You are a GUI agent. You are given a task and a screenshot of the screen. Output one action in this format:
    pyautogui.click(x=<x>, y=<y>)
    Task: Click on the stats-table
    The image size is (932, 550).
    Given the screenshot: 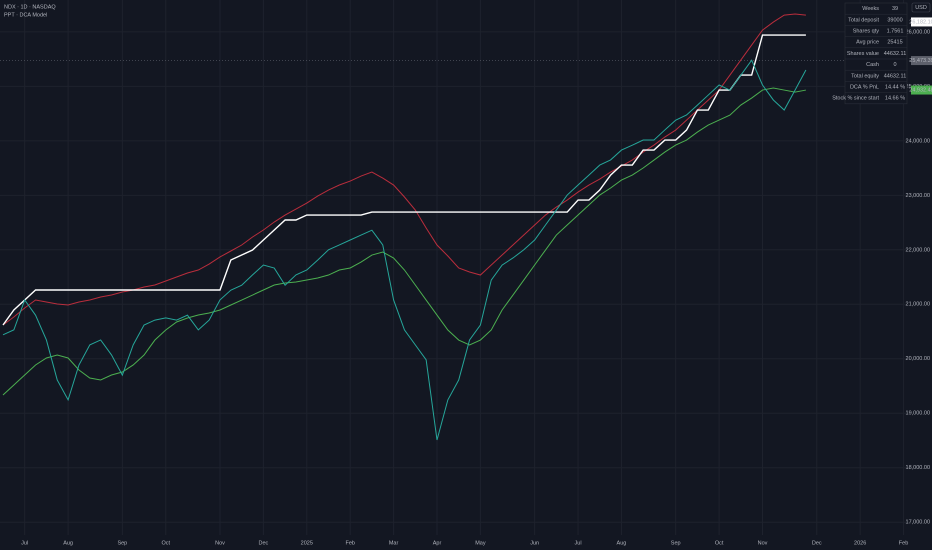 What is the action you would take?
    pyautogui.click(x=876, y=53)
    